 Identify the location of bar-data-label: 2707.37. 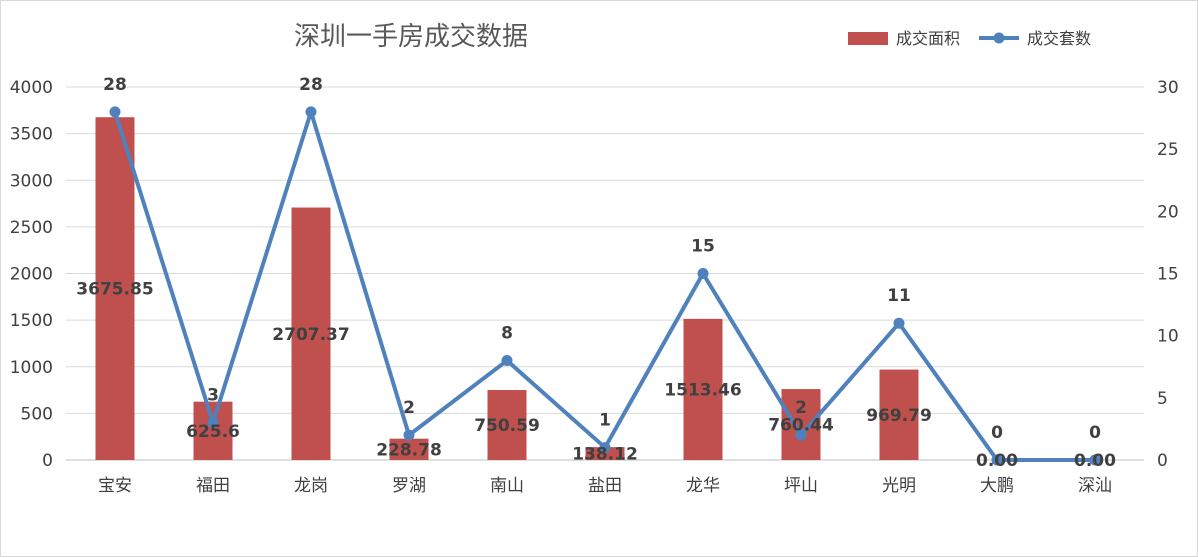
(310, 335).